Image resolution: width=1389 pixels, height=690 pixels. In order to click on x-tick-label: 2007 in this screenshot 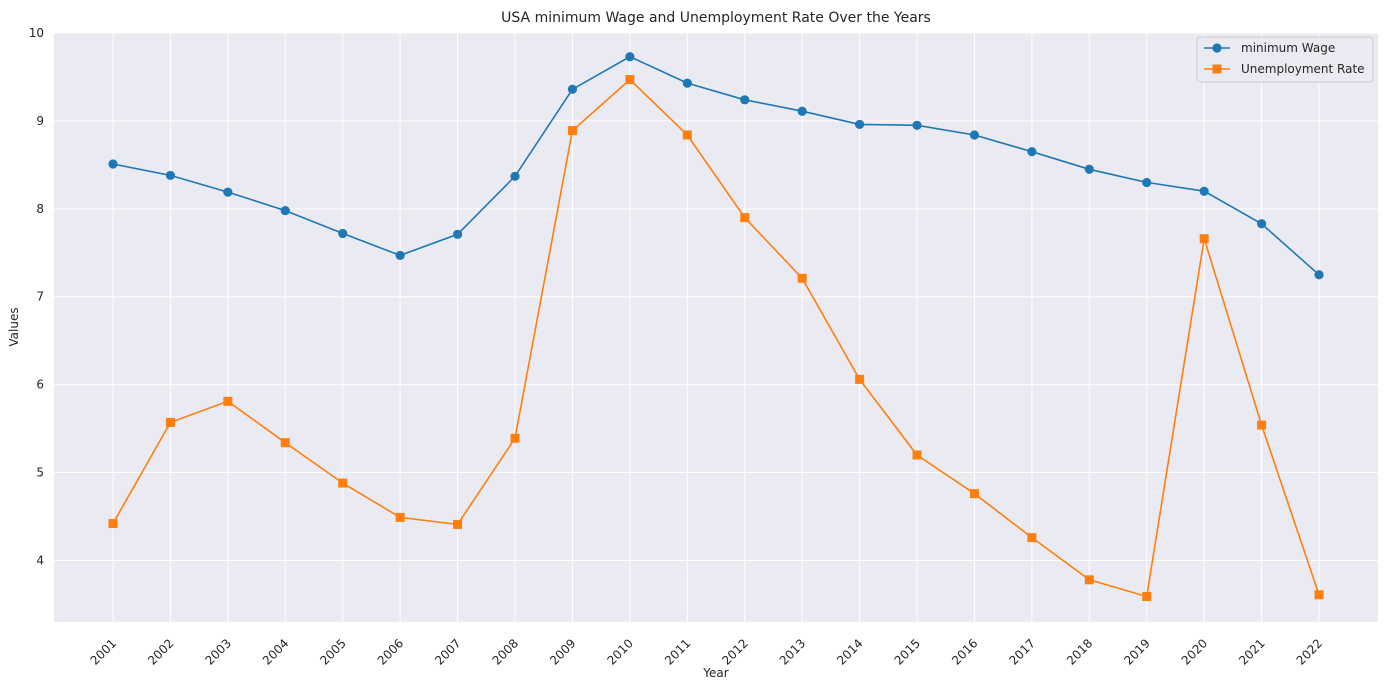, I will do `click(447, 651)`.